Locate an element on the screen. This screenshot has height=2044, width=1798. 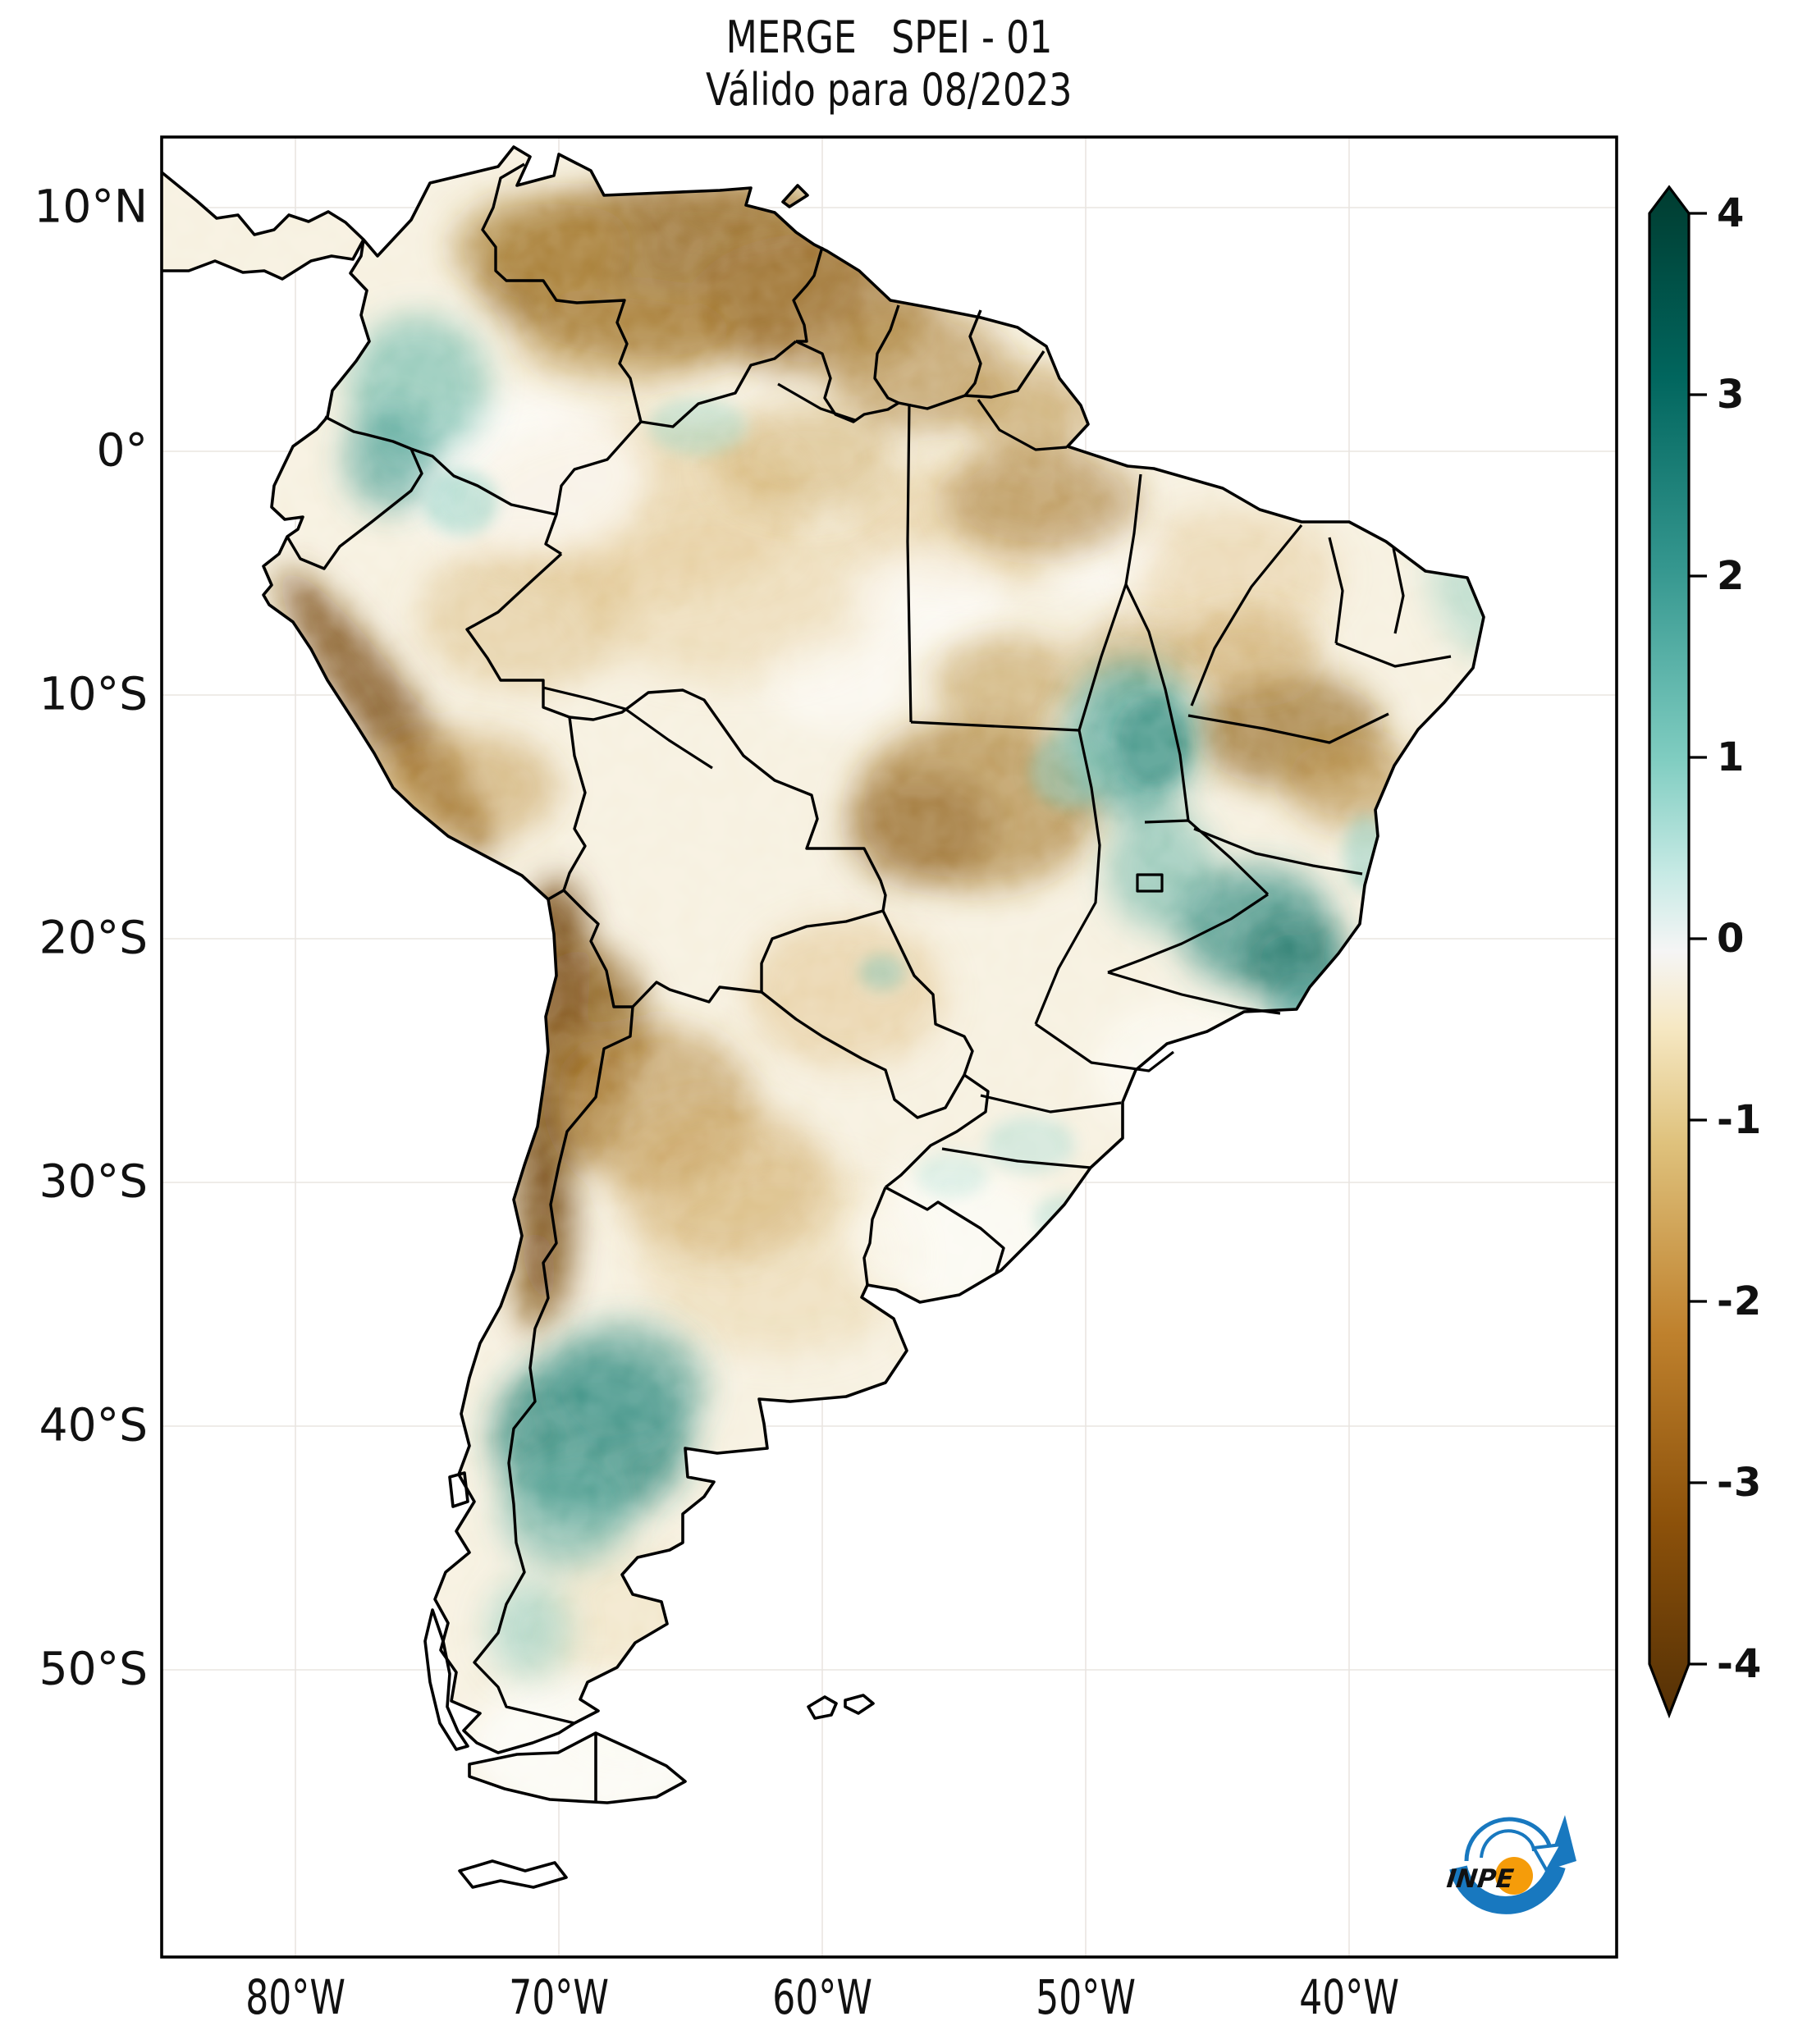
lon-tick-70w: 70°W is located at coordinates (559, 1997).